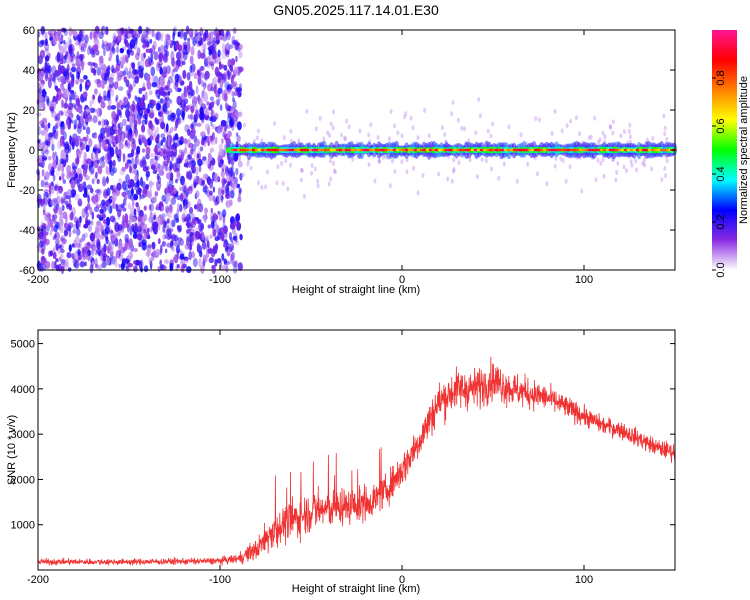  Describe the element at coordinates (402, 280) in the screenshot. I see `spectrogram-xtick-label: 0` at that location.